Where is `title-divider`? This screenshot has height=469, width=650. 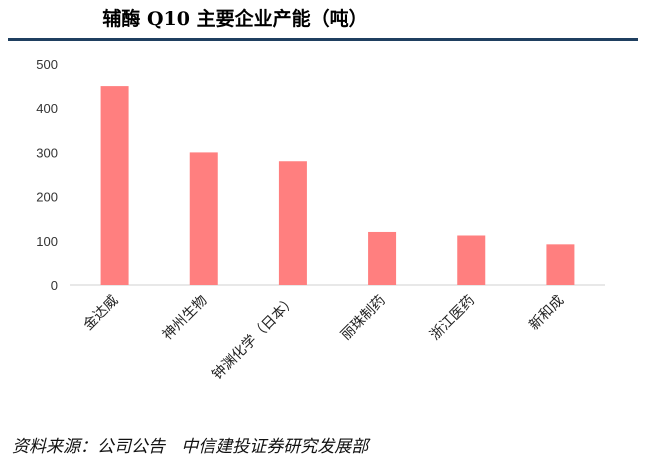
title-divider is located at coordinates (323, 39).